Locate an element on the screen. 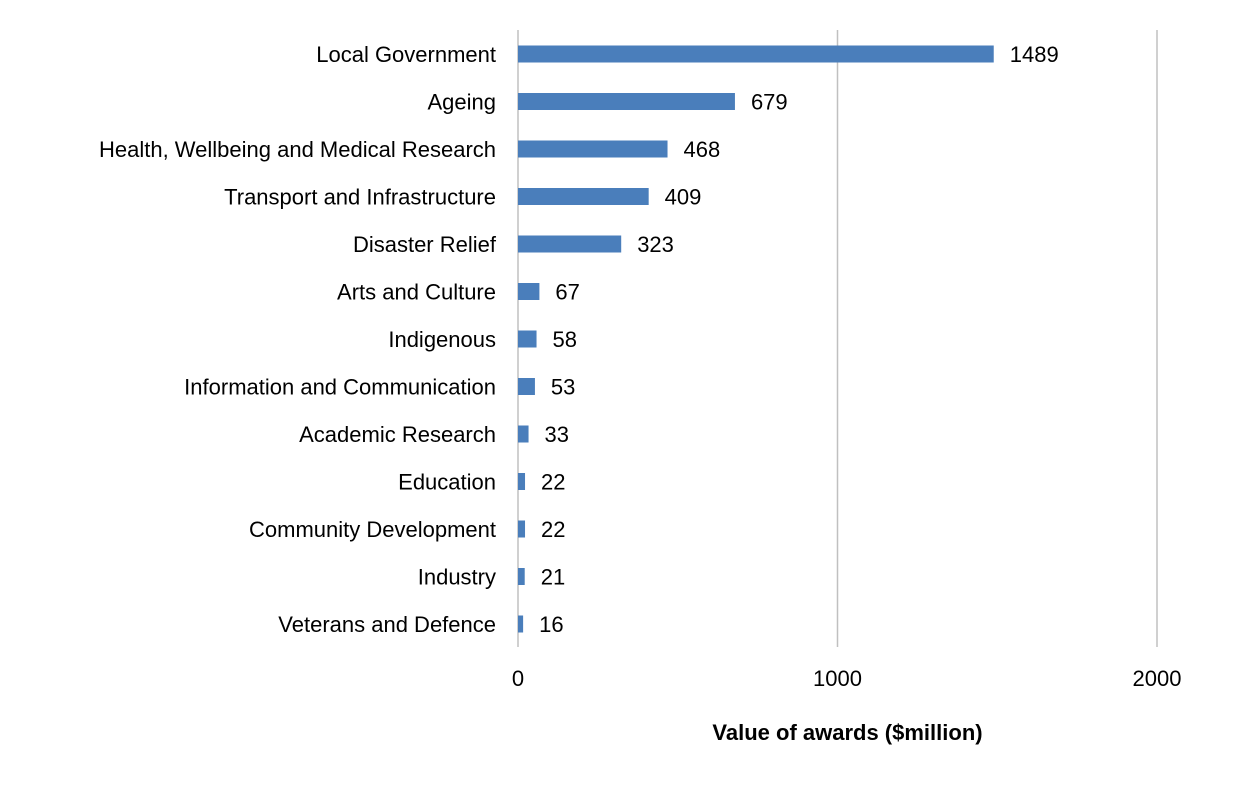 This screenshot has height=790, width=1239. data-label: 409 is located at coordinates (683, 197).